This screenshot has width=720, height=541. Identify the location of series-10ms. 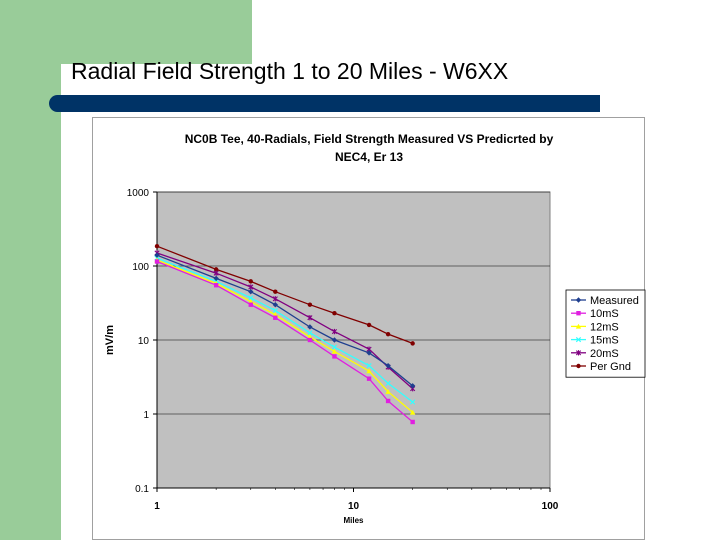
(284, 342).